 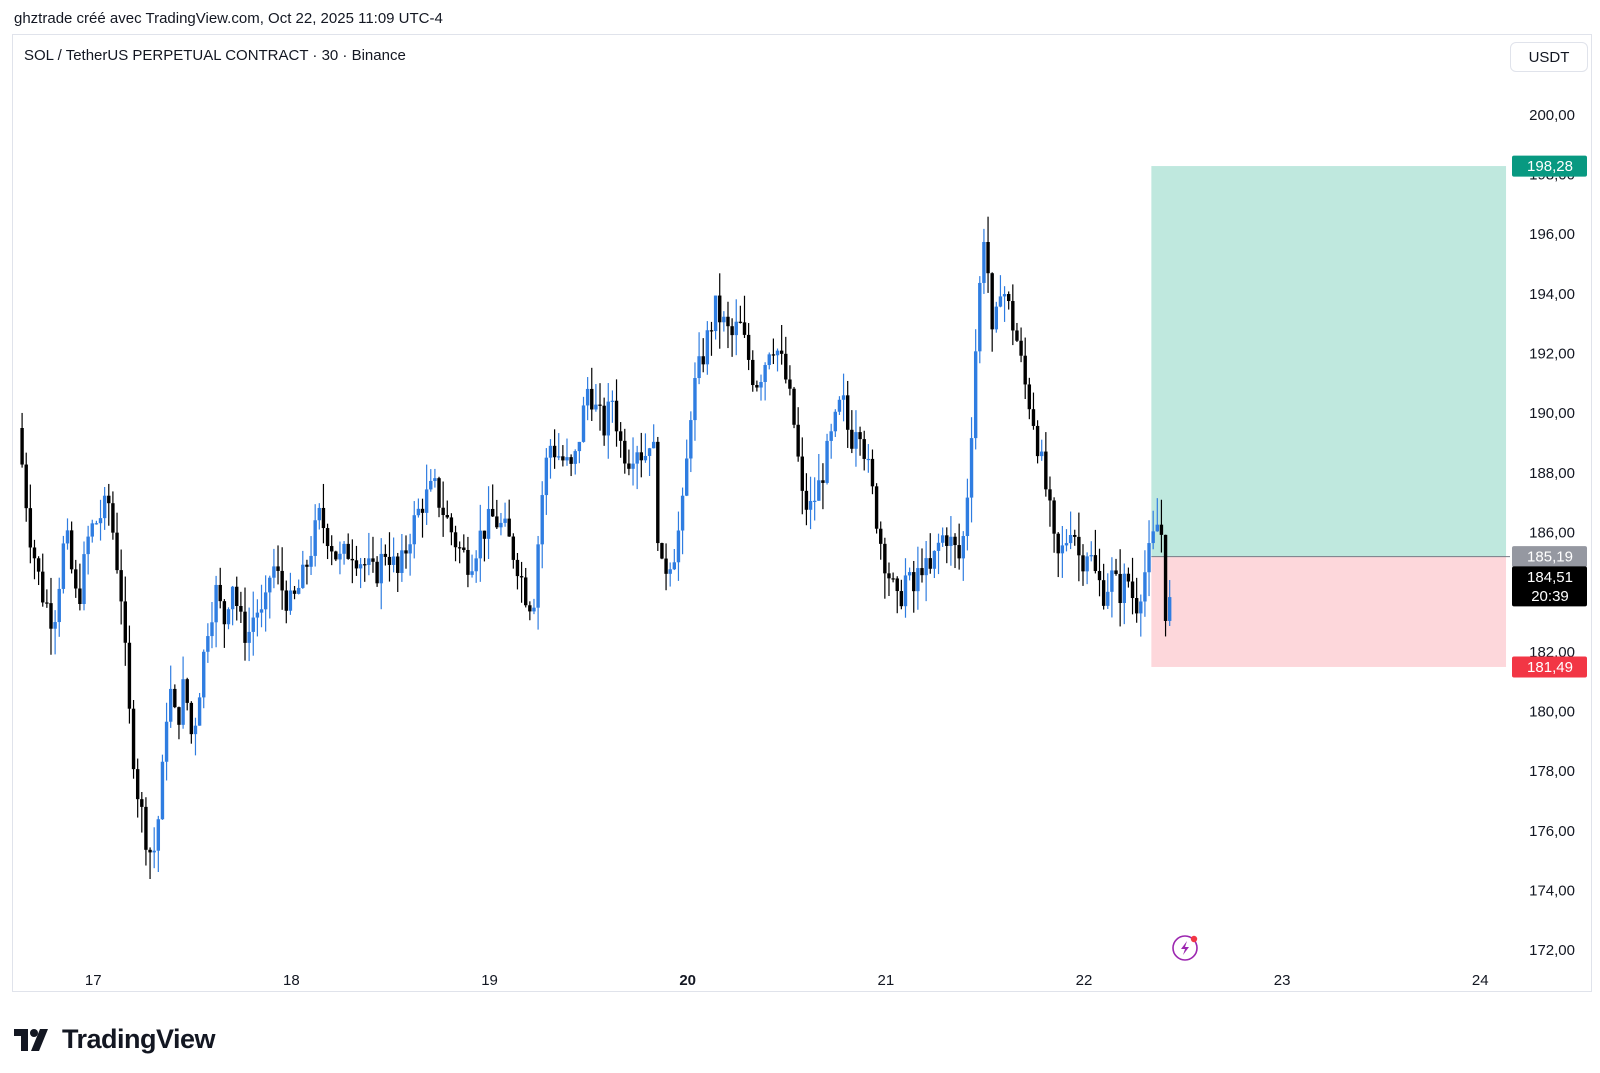 I want to click on time-tick-label: 24, so click(x=1480, y=980).